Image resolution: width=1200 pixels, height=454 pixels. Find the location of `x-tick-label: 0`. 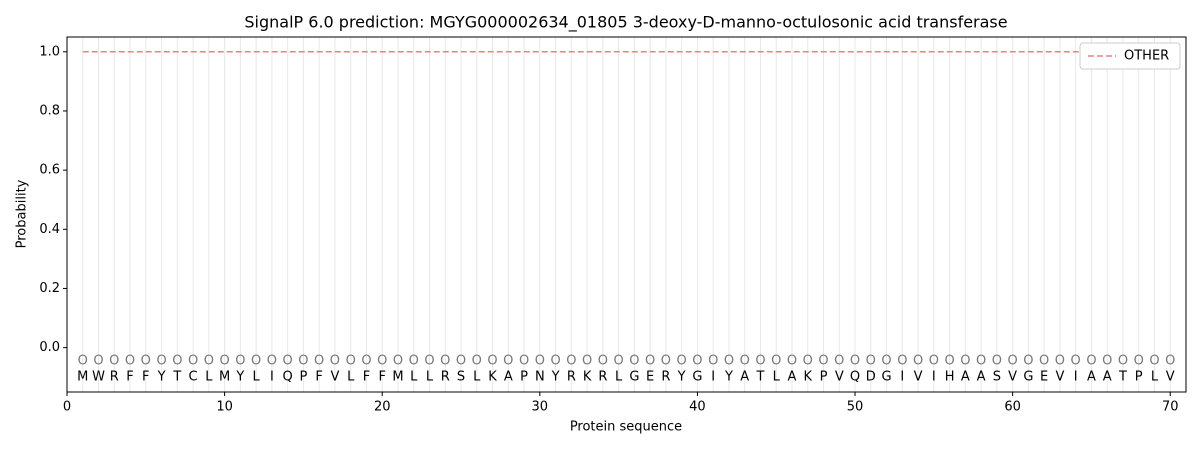

x-tick-label: 0 is located at coordinates (67, 407).